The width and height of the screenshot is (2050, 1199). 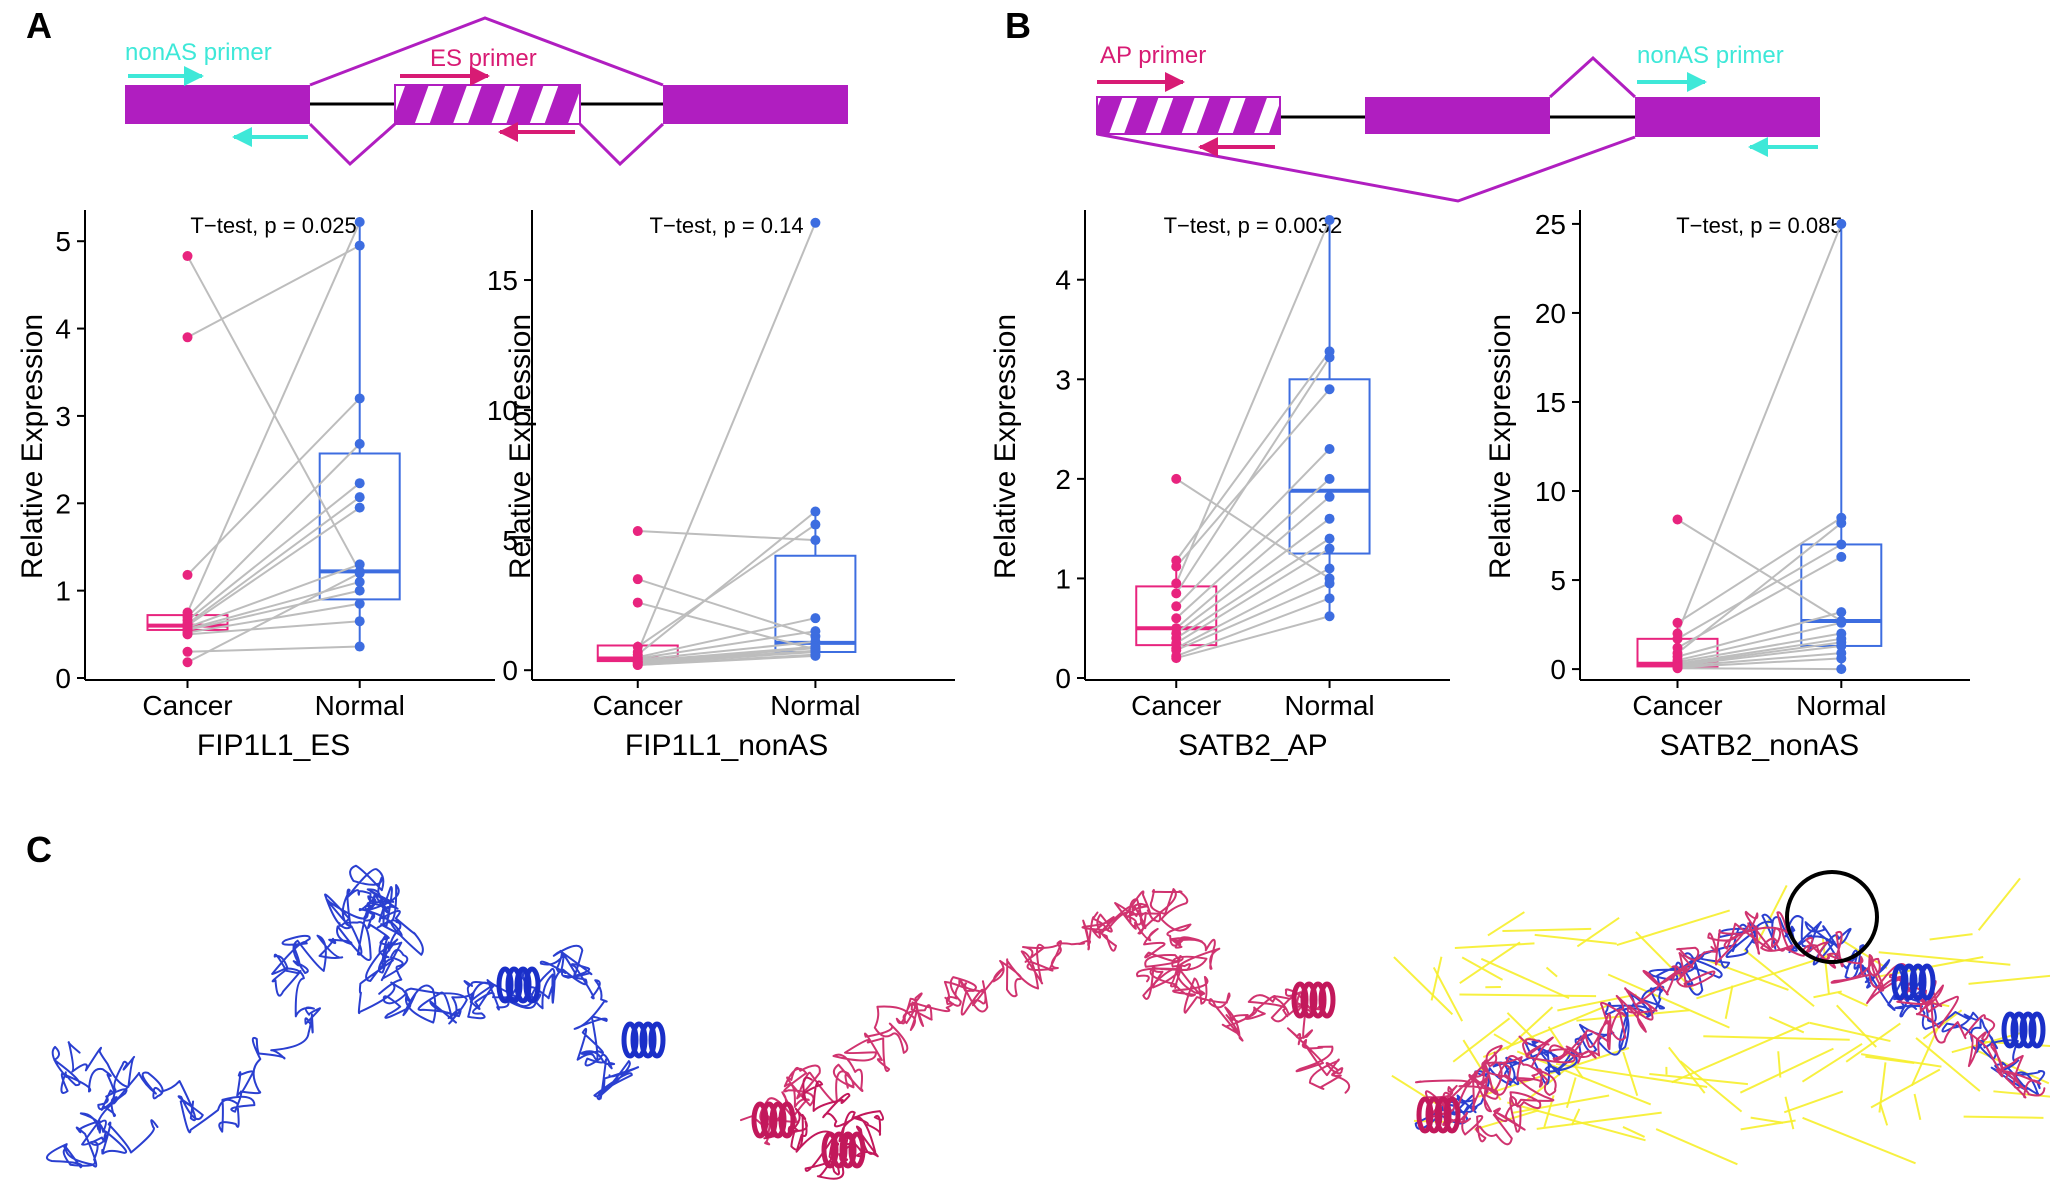 What do you see at coordinates (1558, 580) in the screenshot?
I see `y-tick-label: 5` at bounding box center [1558, 580].